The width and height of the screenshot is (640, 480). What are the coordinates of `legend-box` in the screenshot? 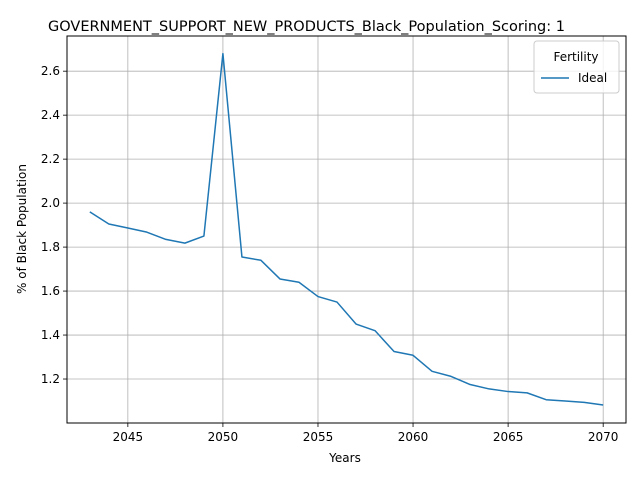 It's located at (576, 67).